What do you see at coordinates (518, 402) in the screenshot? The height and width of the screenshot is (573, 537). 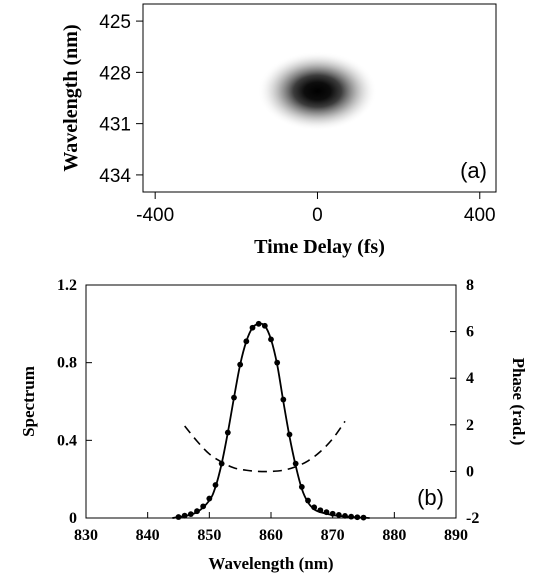 I see `panel-b-y2-axis-label: Phase (rad.)` at bounding box center [518, 402].